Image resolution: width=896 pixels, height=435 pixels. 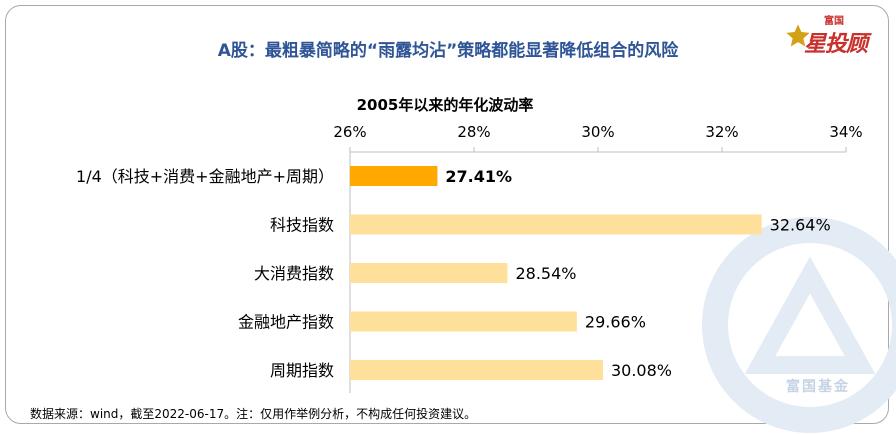 What do you see at coordinates (545, 273) in the screenshot?
I see `data-label: 28.54%` at bounding box center [545, 273].